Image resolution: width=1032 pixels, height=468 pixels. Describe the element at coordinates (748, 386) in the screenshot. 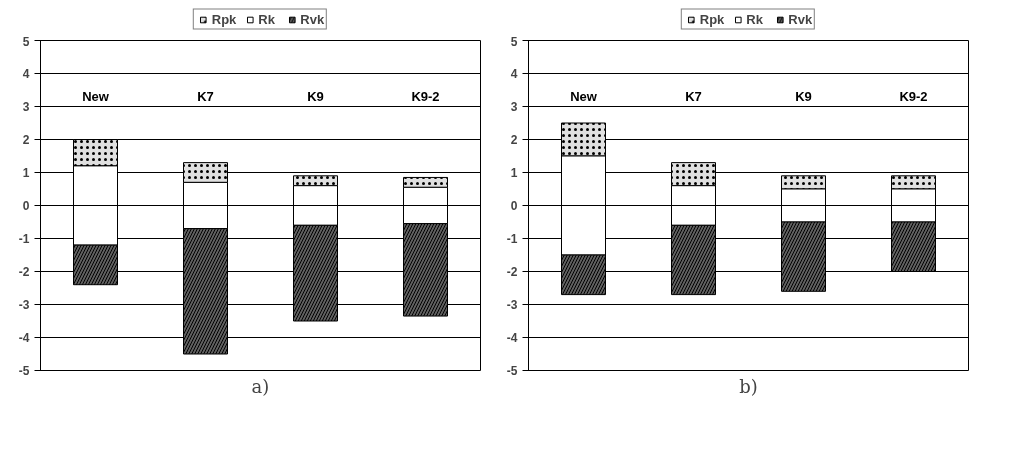

I see `text: b)` at that location.